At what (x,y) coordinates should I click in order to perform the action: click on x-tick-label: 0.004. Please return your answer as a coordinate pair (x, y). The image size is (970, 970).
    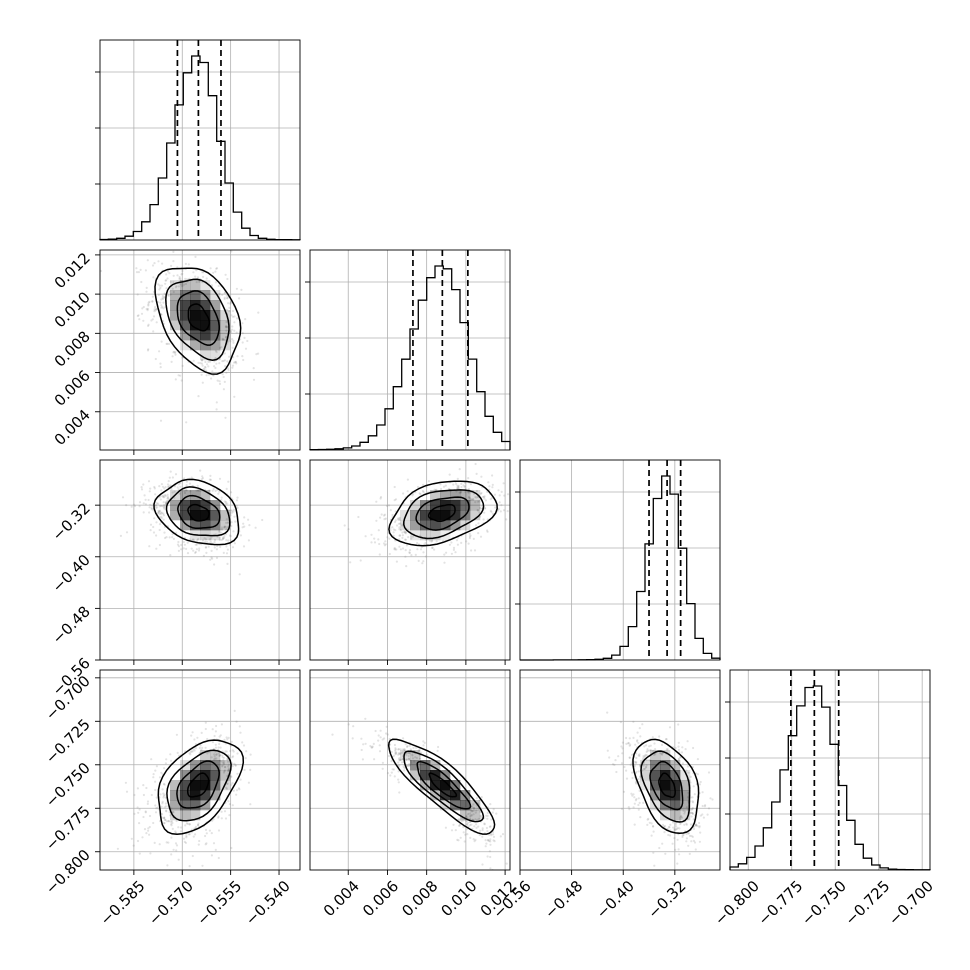
    Looking at the image, I should click on (341, 898).